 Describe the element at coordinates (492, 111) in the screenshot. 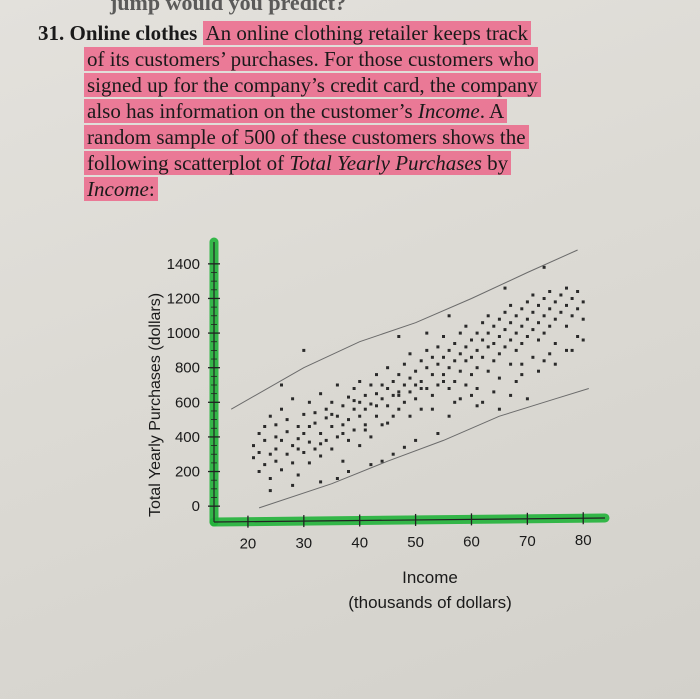

I see `problem-line-4-tail: . A` at that location.